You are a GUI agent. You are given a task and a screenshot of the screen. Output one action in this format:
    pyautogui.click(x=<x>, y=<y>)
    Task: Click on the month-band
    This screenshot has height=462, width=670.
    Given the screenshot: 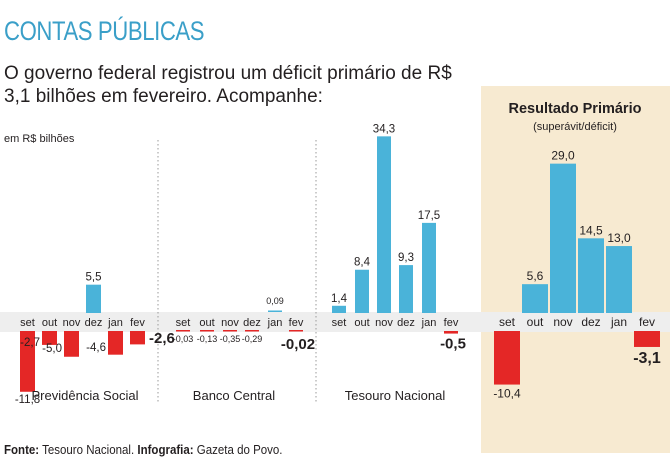 What is the action you would take?
    pyautogui.click(x=335, y=322)
    